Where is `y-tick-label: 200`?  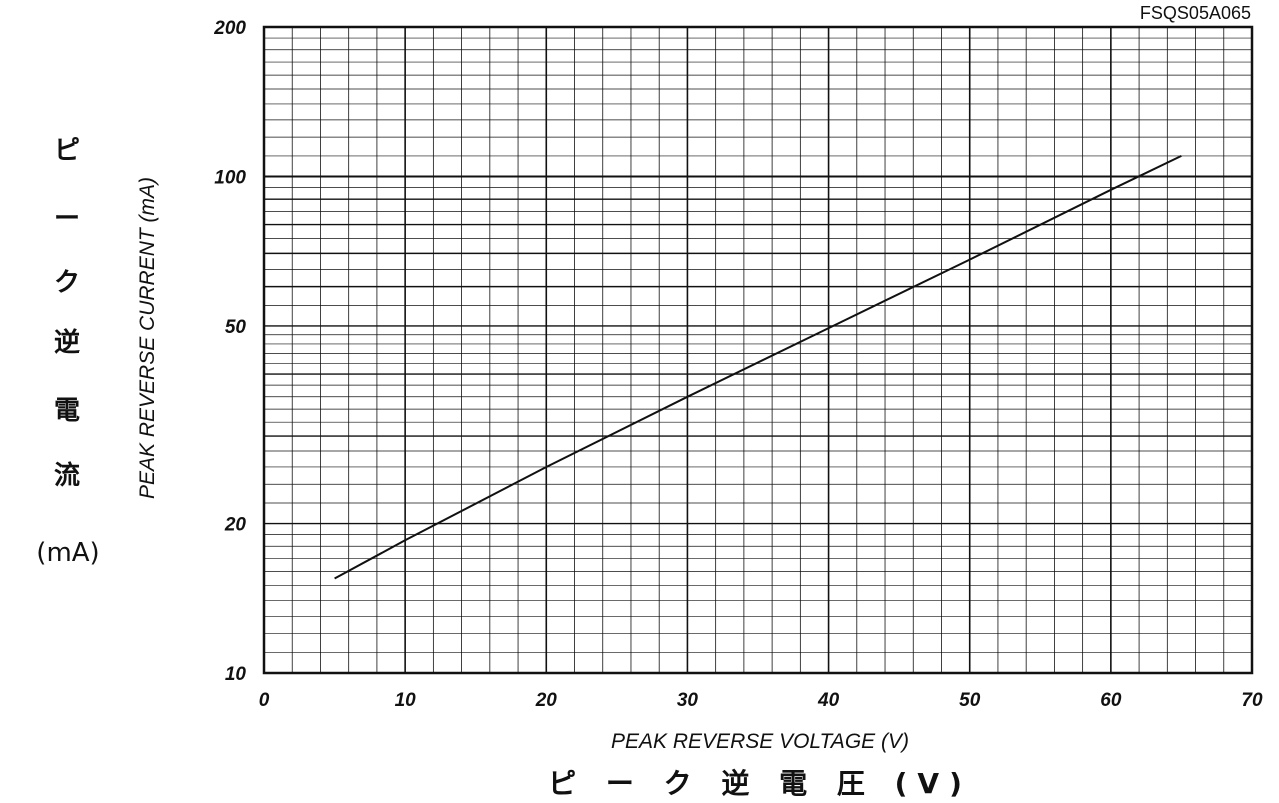 y-tick-label: 200 is located at coordinates (229, 28).